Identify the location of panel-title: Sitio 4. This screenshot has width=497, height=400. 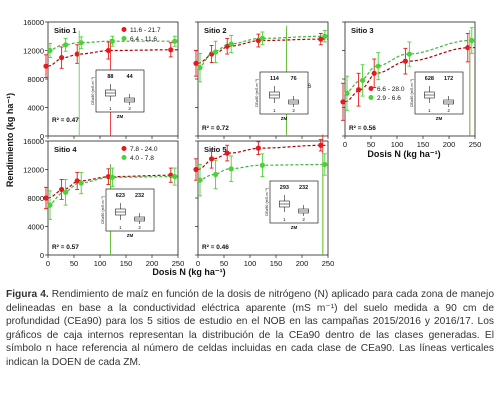
(65, 149).